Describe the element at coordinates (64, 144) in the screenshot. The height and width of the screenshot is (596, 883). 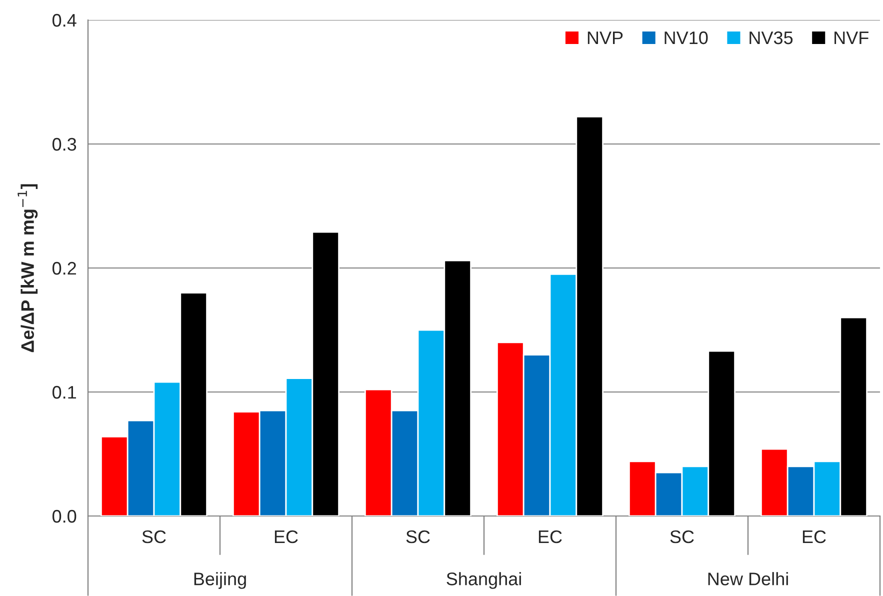
I see `y-tick-label: 0.3` at that location.